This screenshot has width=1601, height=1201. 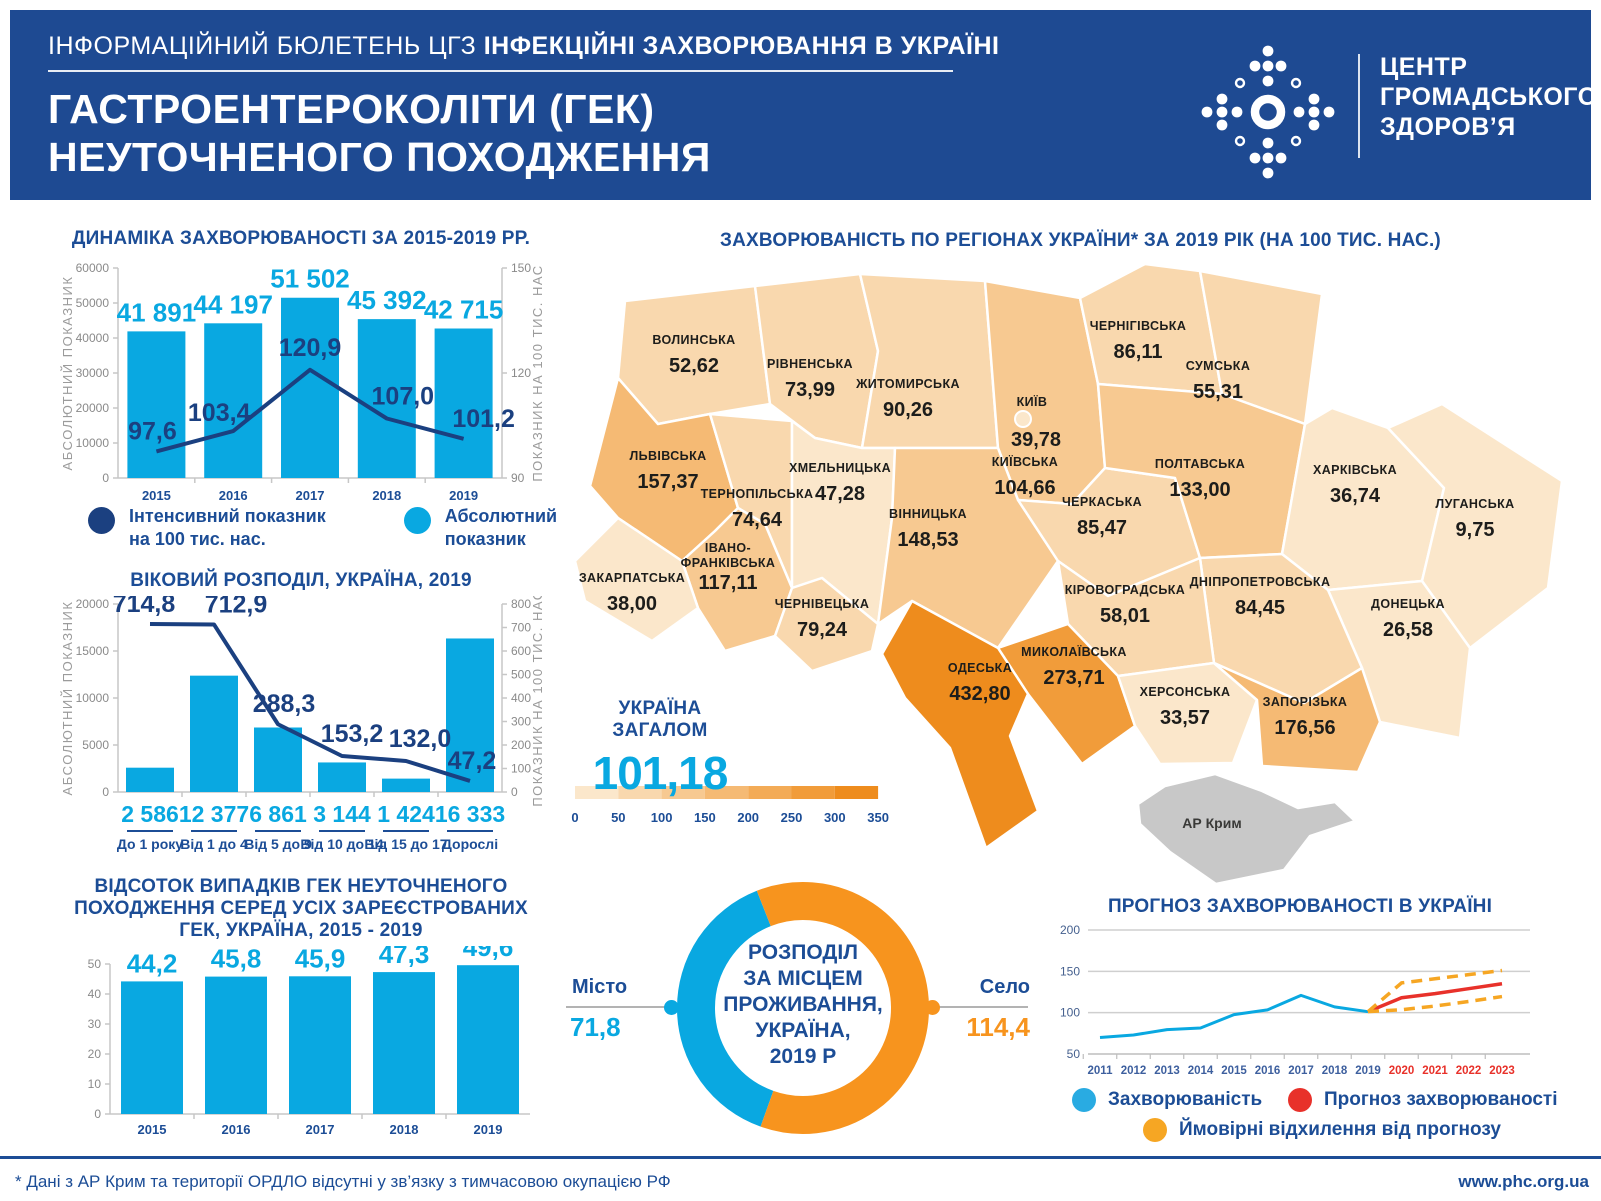 I want to click on right-tick-label: 0, so click(x=514, y=792).